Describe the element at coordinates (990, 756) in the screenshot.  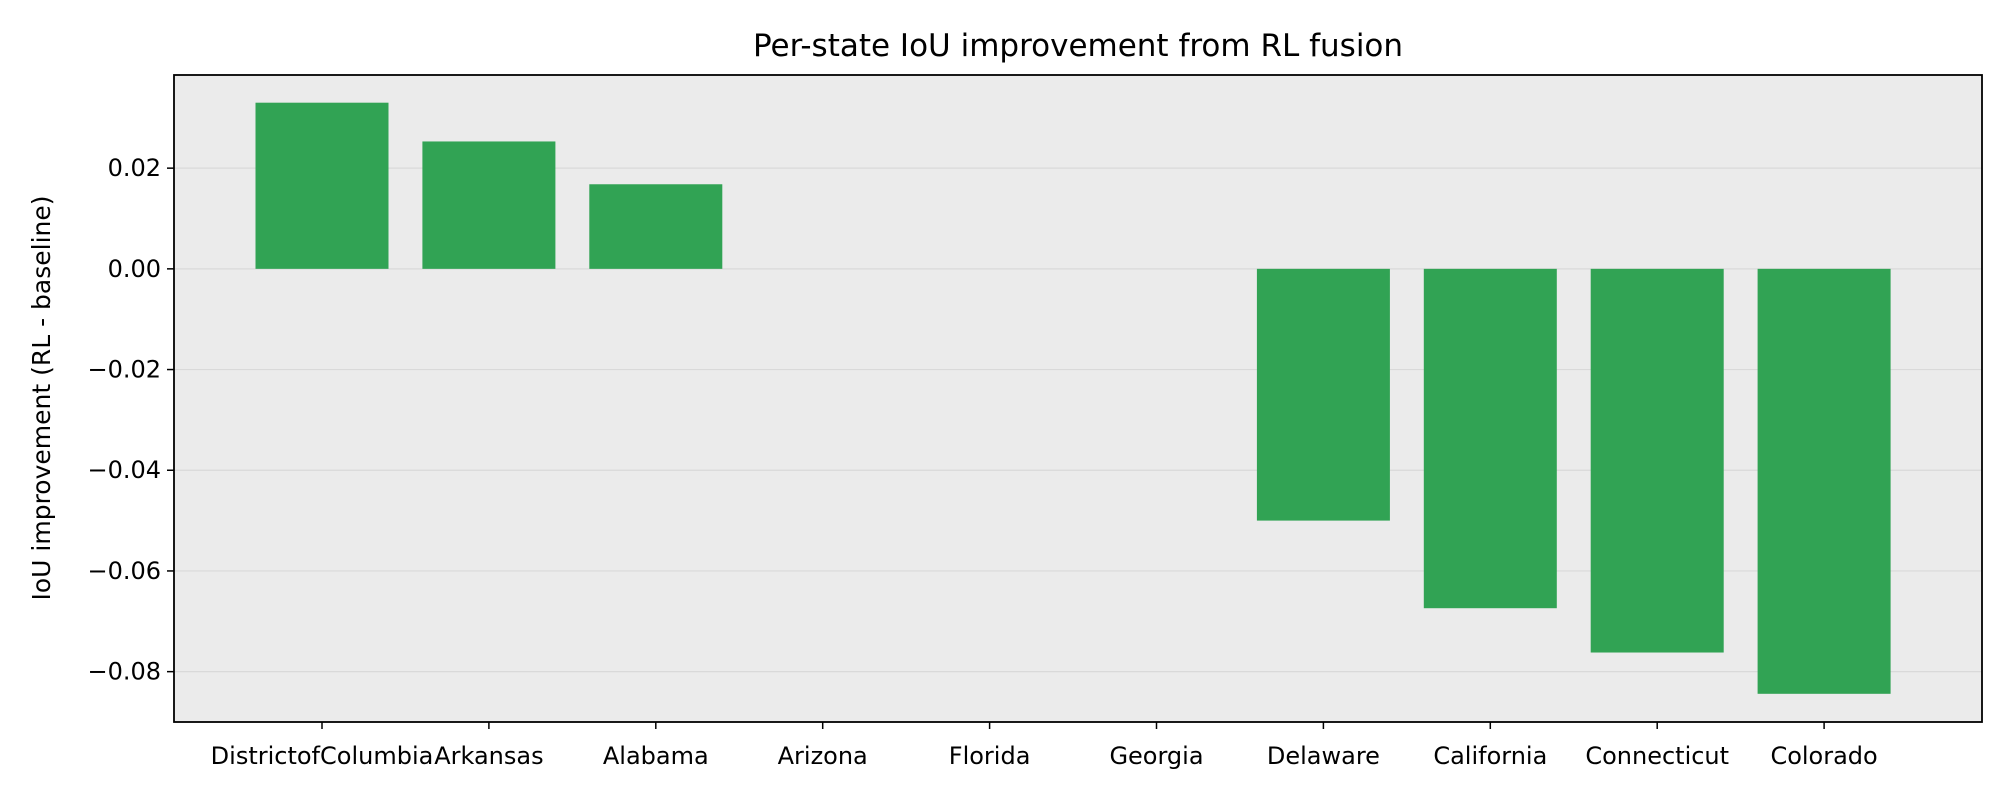
I see `x-tick-label: Florida` at that location.